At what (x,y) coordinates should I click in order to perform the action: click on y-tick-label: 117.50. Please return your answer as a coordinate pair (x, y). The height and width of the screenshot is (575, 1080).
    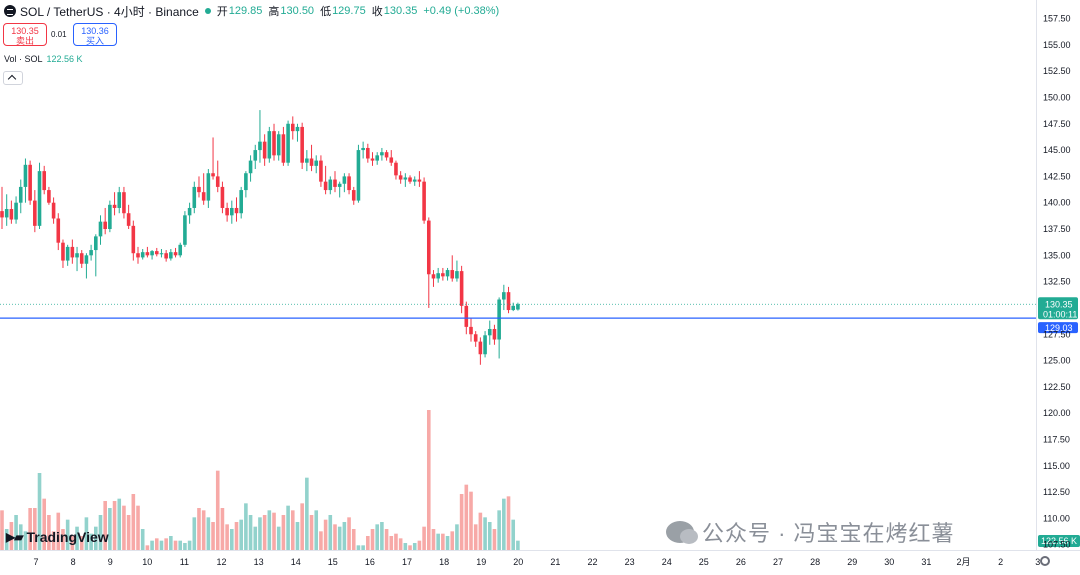
    Looking at the image, I should click on (1056, 439).